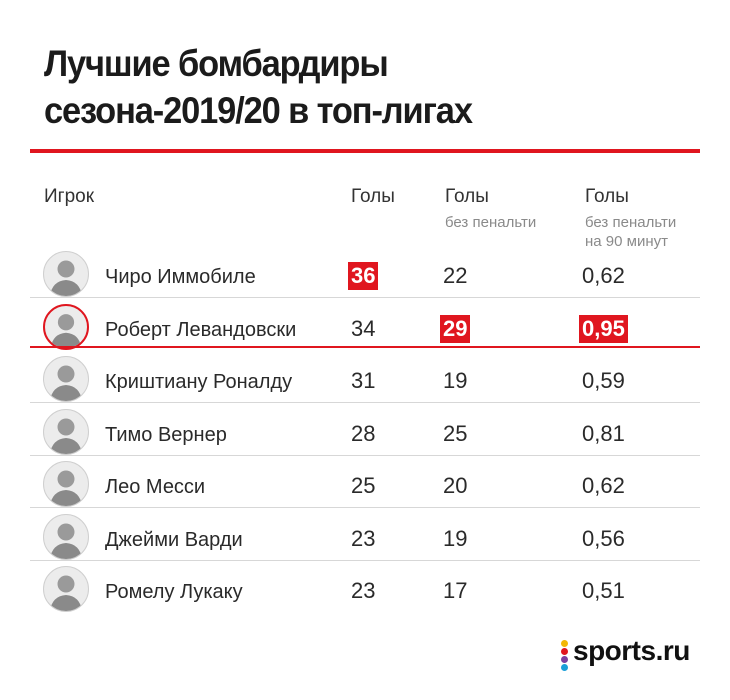 The width and height of the screenshot is (730, 700). I want to click on logo-dot-blue, so click(564, 667).